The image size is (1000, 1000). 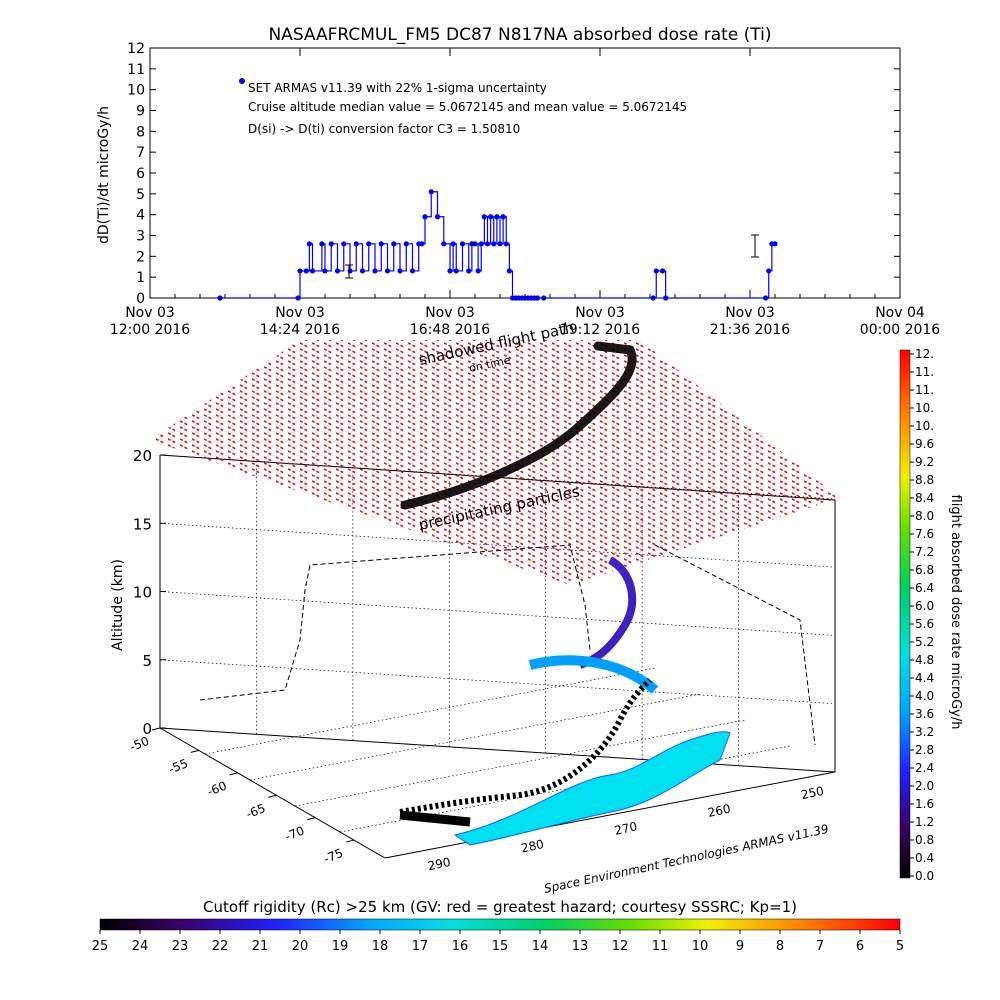 What do you see at coordinates (593, 674) in the screenshot?
I see `dose-trajectory-lower` at bounding box center [593, 674].